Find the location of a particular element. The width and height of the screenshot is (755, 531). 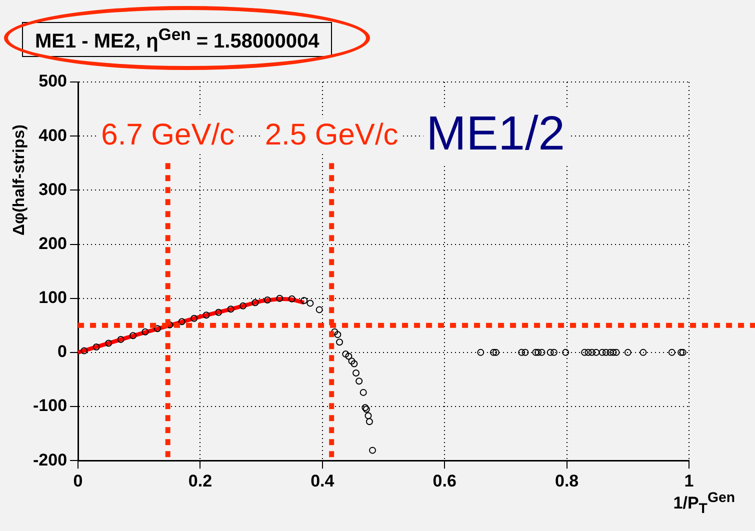

y-axis-title: Δφ(half-strips) is located at coordinates (20, 180).